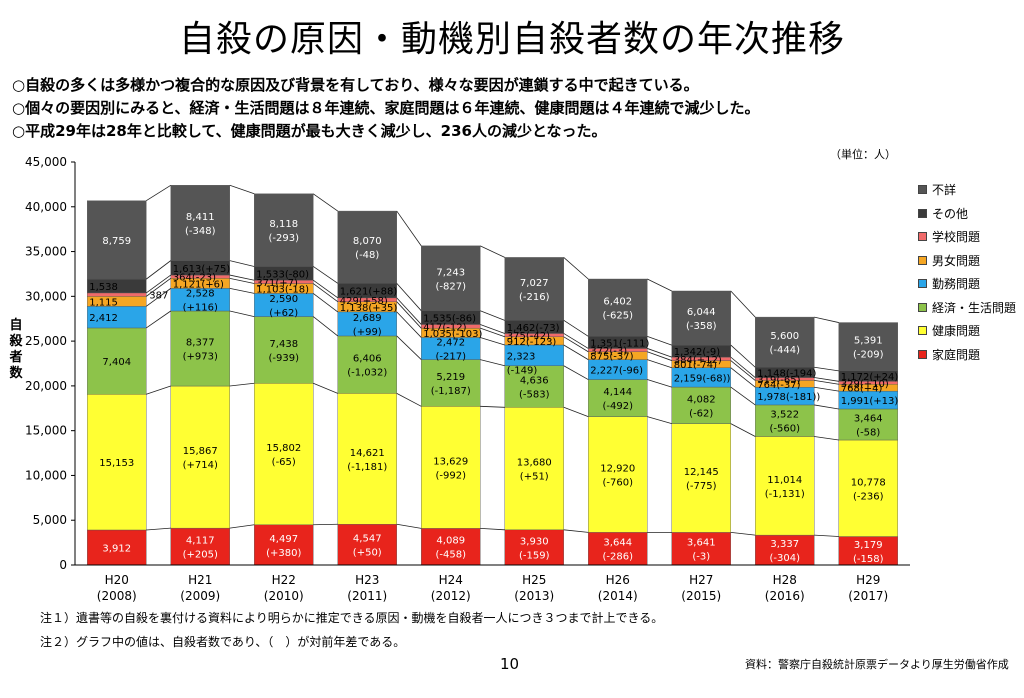 The image size is (1024, 698). Describe the element at coordinates (619, 343) in the screenshot. I see `data-label-line: 1,351(-111)` at that location.